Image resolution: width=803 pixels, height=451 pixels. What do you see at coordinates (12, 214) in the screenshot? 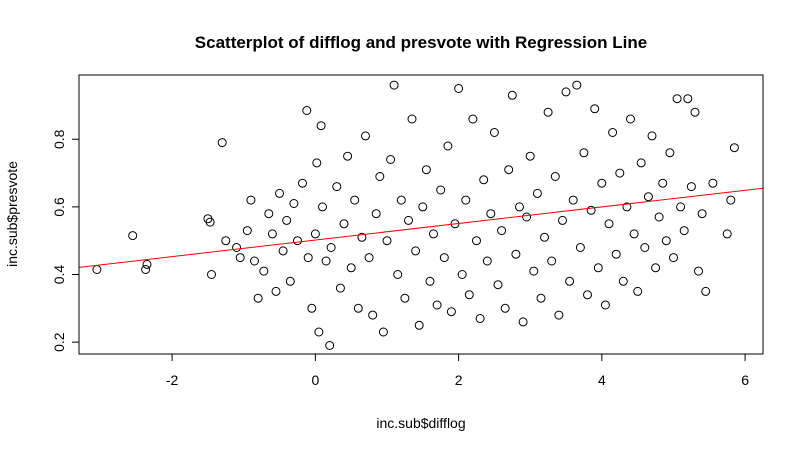
I see `y-axis-label: inc.sub$presvote` at bounding box center [12, 214].